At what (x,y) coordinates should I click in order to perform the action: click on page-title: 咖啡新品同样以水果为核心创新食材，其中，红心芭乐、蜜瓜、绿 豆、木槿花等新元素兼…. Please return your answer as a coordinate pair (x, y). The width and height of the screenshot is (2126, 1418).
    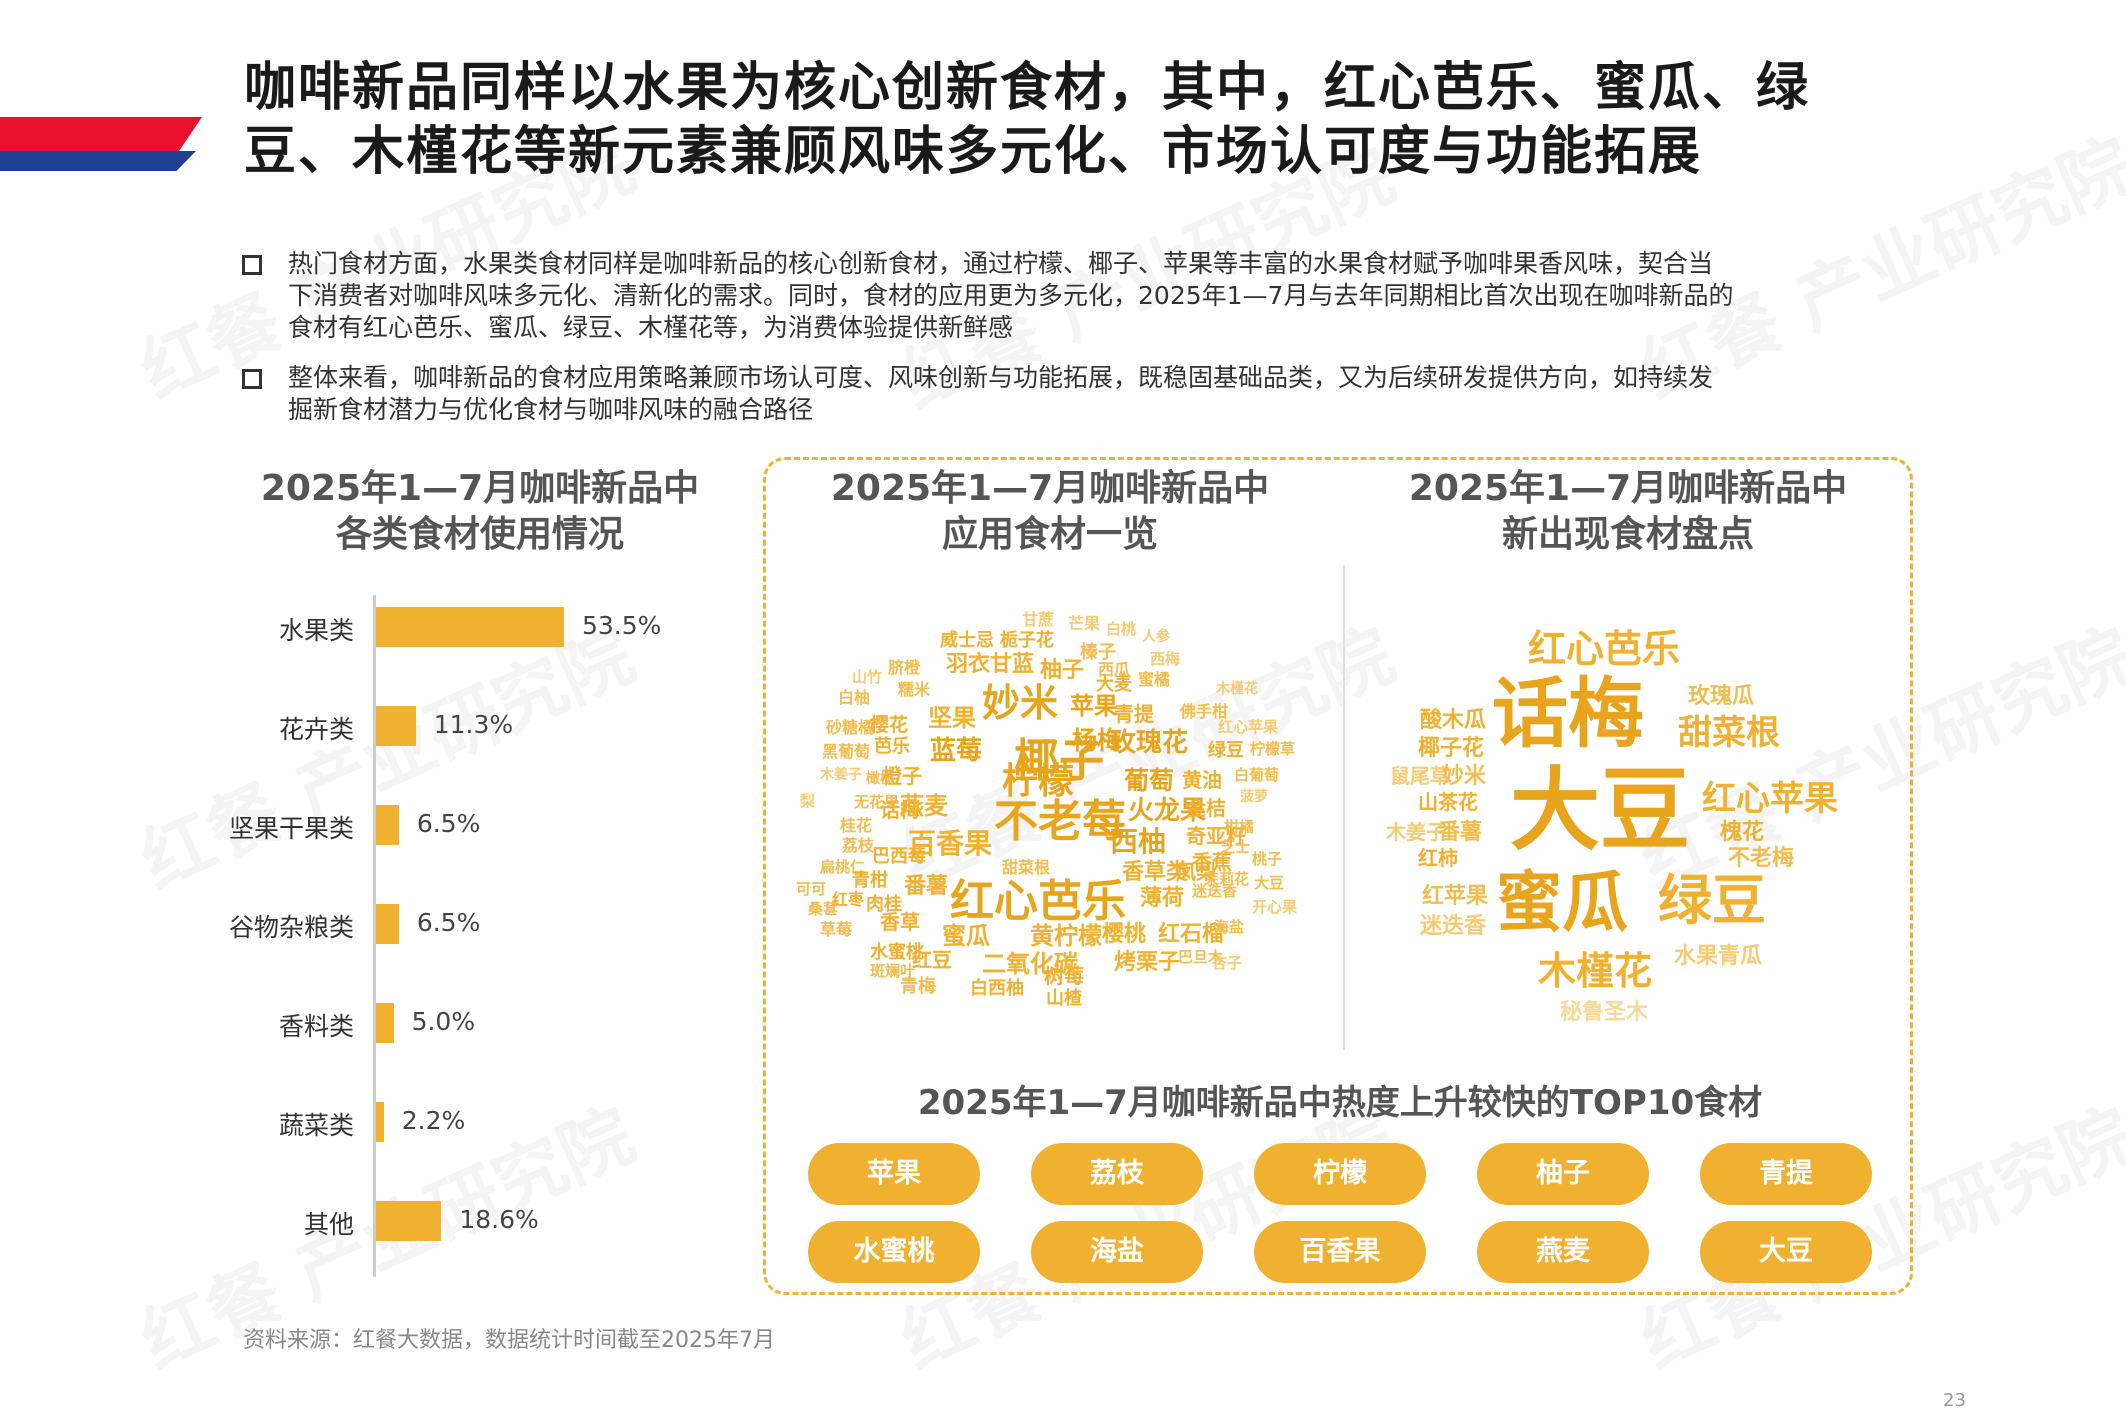
    Looking at the image, I should click on (1094, 120).